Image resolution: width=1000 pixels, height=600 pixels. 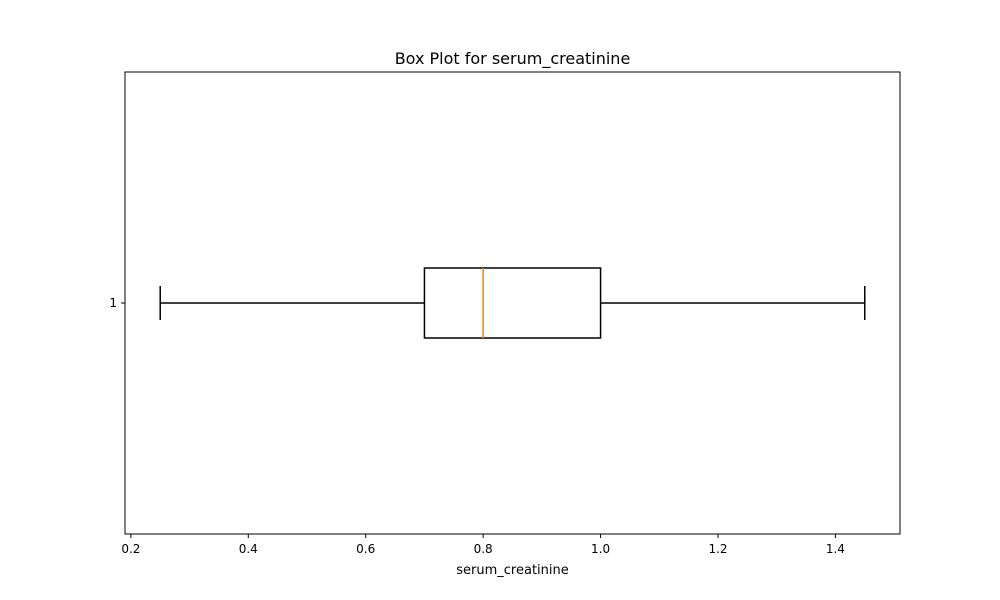 I want to click on x-tick-label: 0.4, so click(x=248, y=549).